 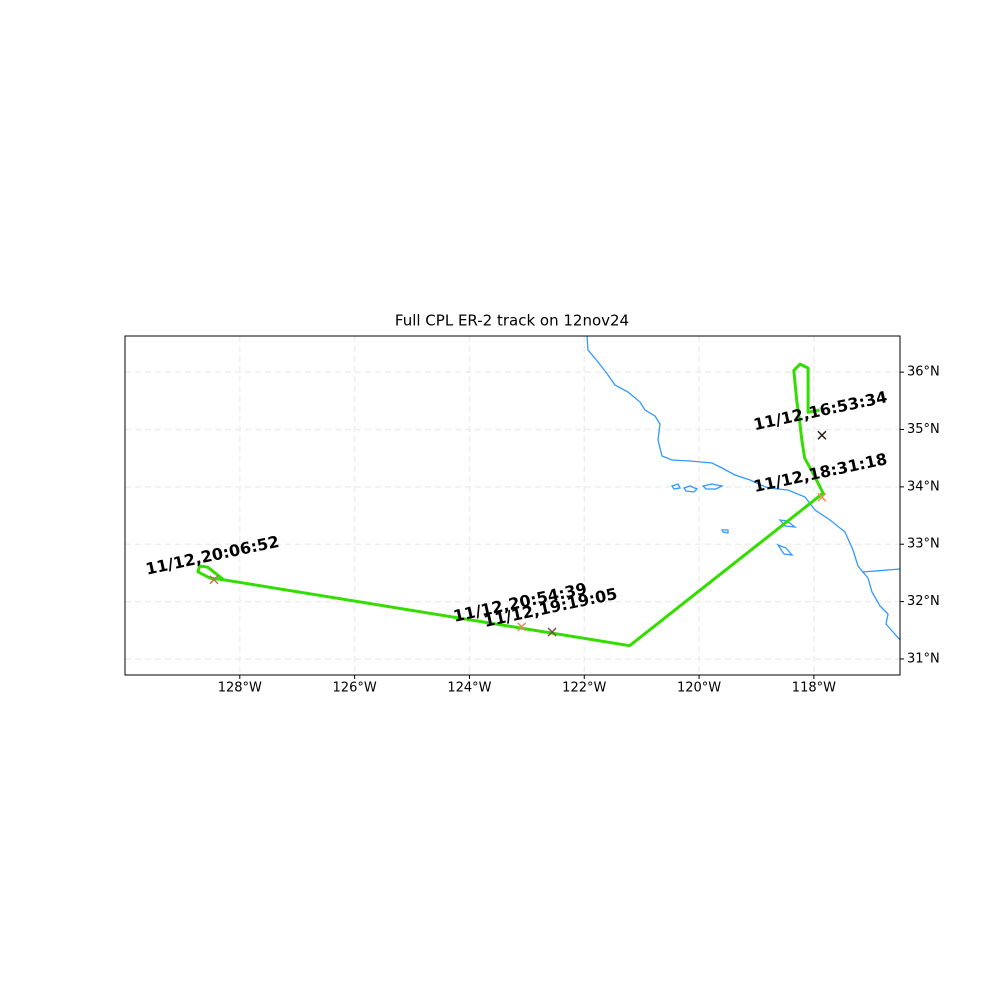 I want to click on y-tick-label: 32°N, so click(x=923, y=601).